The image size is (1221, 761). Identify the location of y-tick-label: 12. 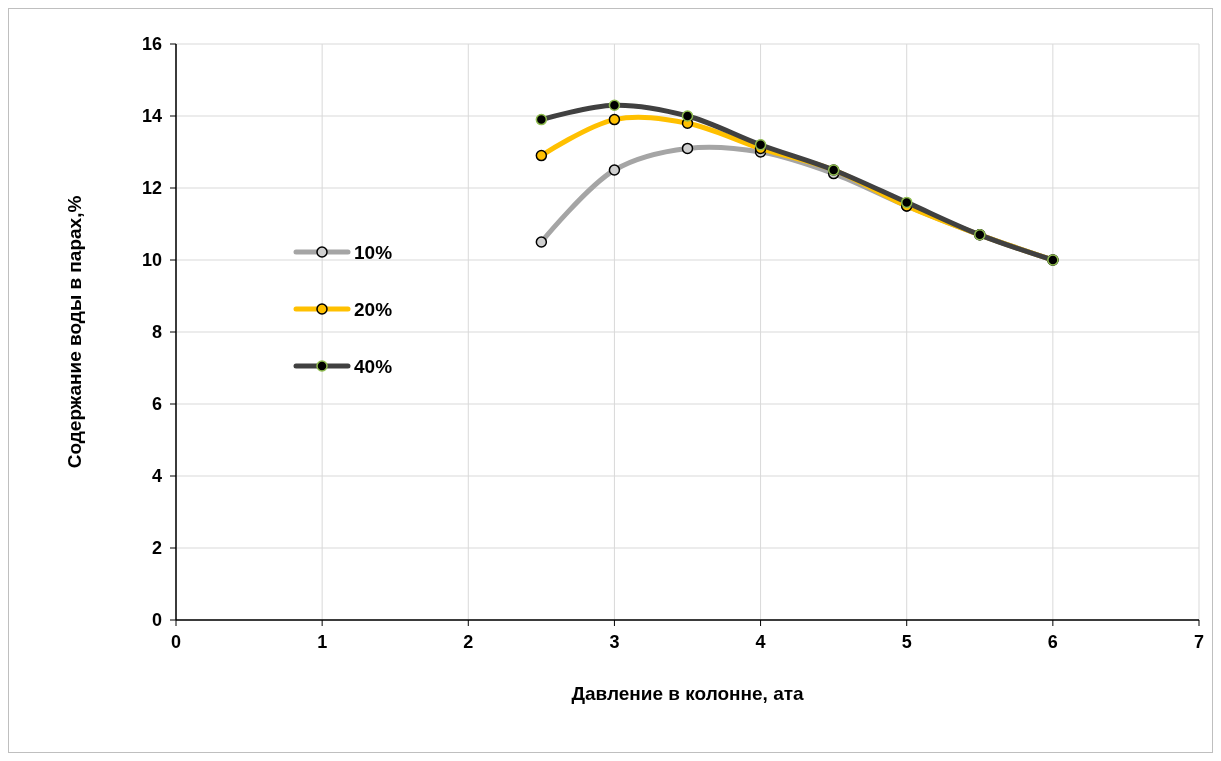
(151, 188).